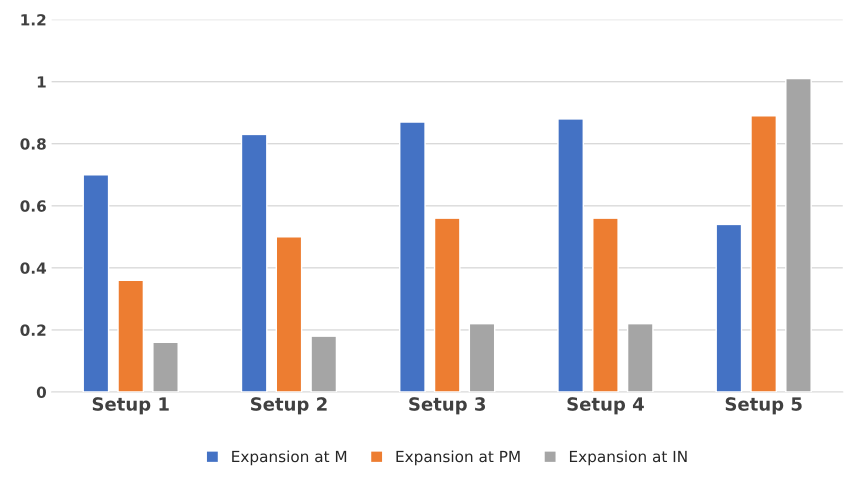 This screenshot has width=860, height=490. I want to click on y-tick-label: 1, so click(42, 82).